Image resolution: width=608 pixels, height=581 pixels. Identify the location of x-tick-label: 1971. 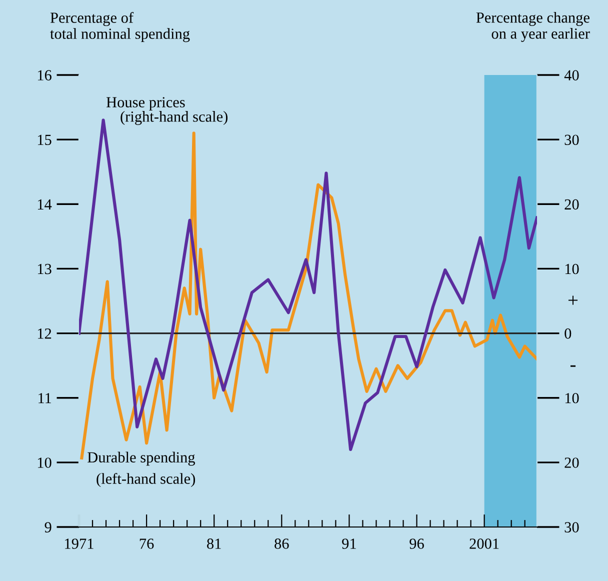
(79, 543).